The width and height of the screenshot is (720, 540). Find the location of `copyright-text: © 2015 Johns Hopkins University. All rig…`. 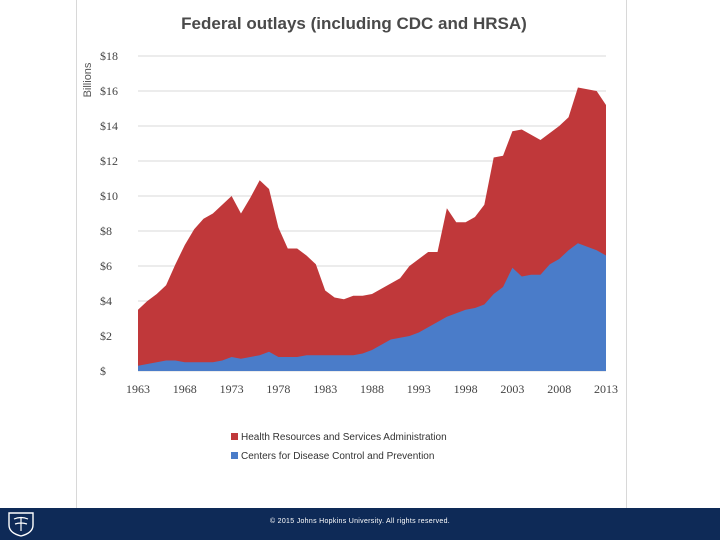

copyright-text: © 2015 Johns Hopkins University. All rig… is located at coordinates (360, 521).